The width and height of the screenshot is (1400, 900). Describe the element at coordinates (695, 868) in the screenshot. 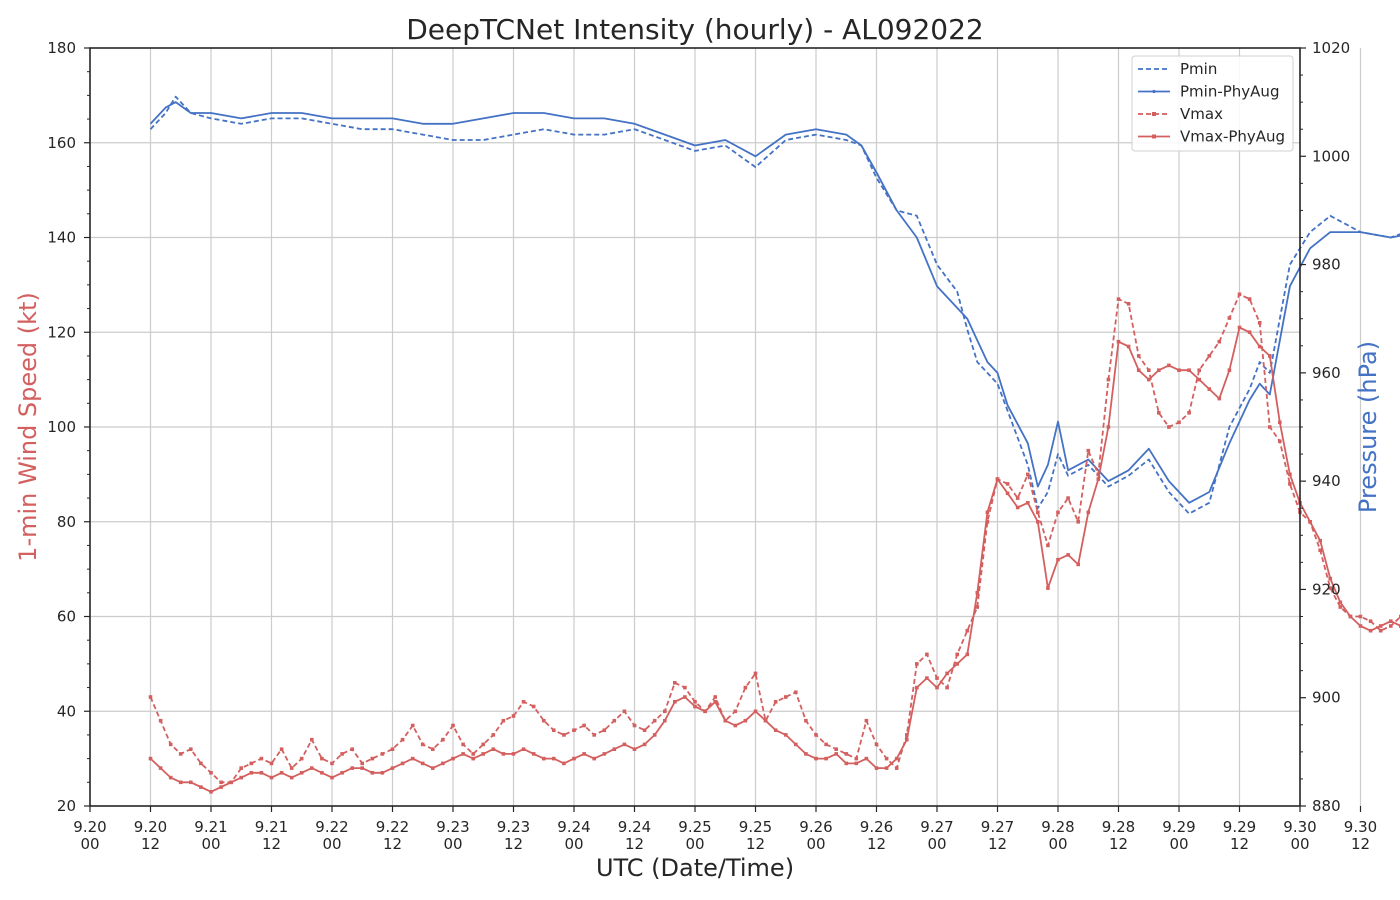

I see `x-axis-label: UTC (Date/Time)` at that location.